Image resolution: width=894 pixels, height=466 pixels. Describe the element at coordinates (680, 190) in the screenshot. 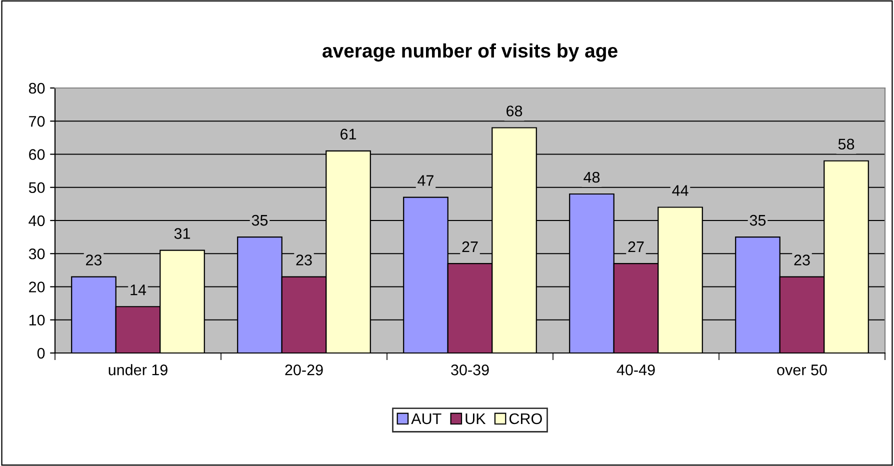

I see `data-label: 44` at that location.